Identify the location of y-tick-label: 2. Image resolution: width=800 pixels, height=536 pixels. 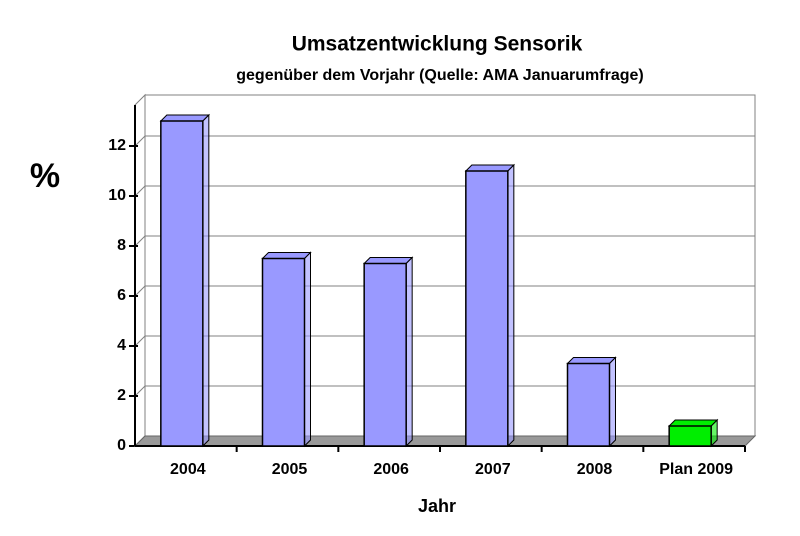
(121, 395).